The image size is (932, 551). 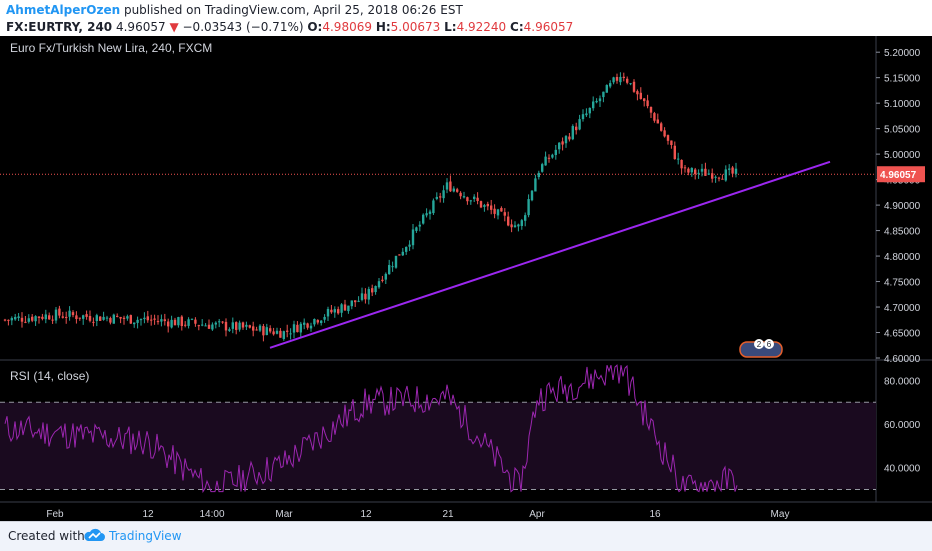 I want to click on event-badge-dot, so click(x=759, y=344).